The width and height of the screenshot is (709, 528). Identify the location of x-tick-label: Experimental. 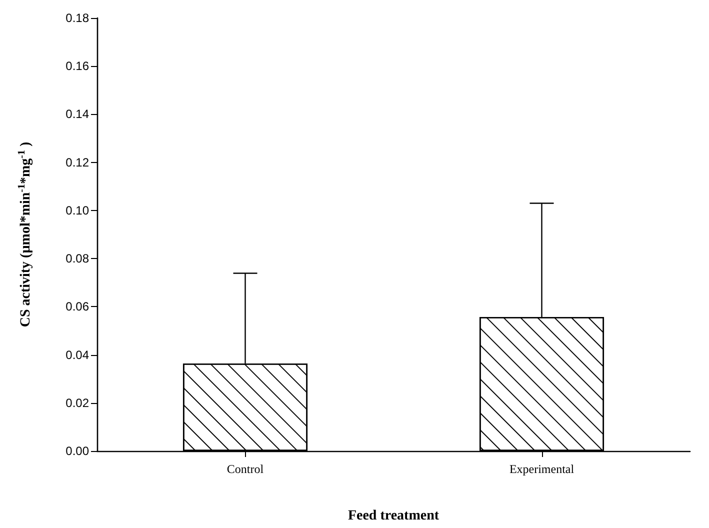
(542, 469).